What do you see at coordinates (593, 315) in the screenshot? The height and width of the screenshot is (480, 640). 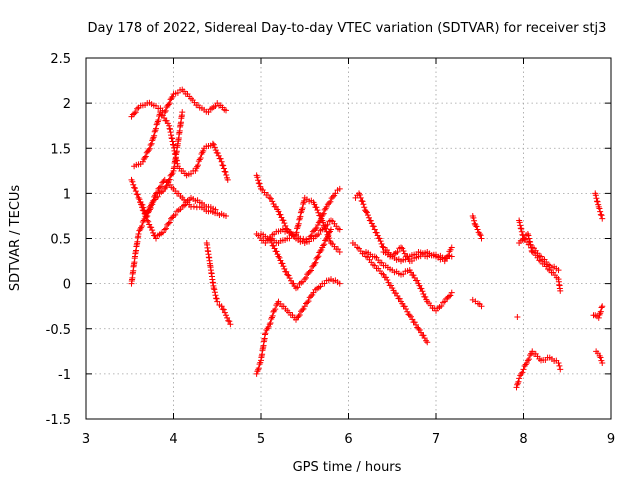 I see `data-point-isolated` at bounding box center [593, 315].